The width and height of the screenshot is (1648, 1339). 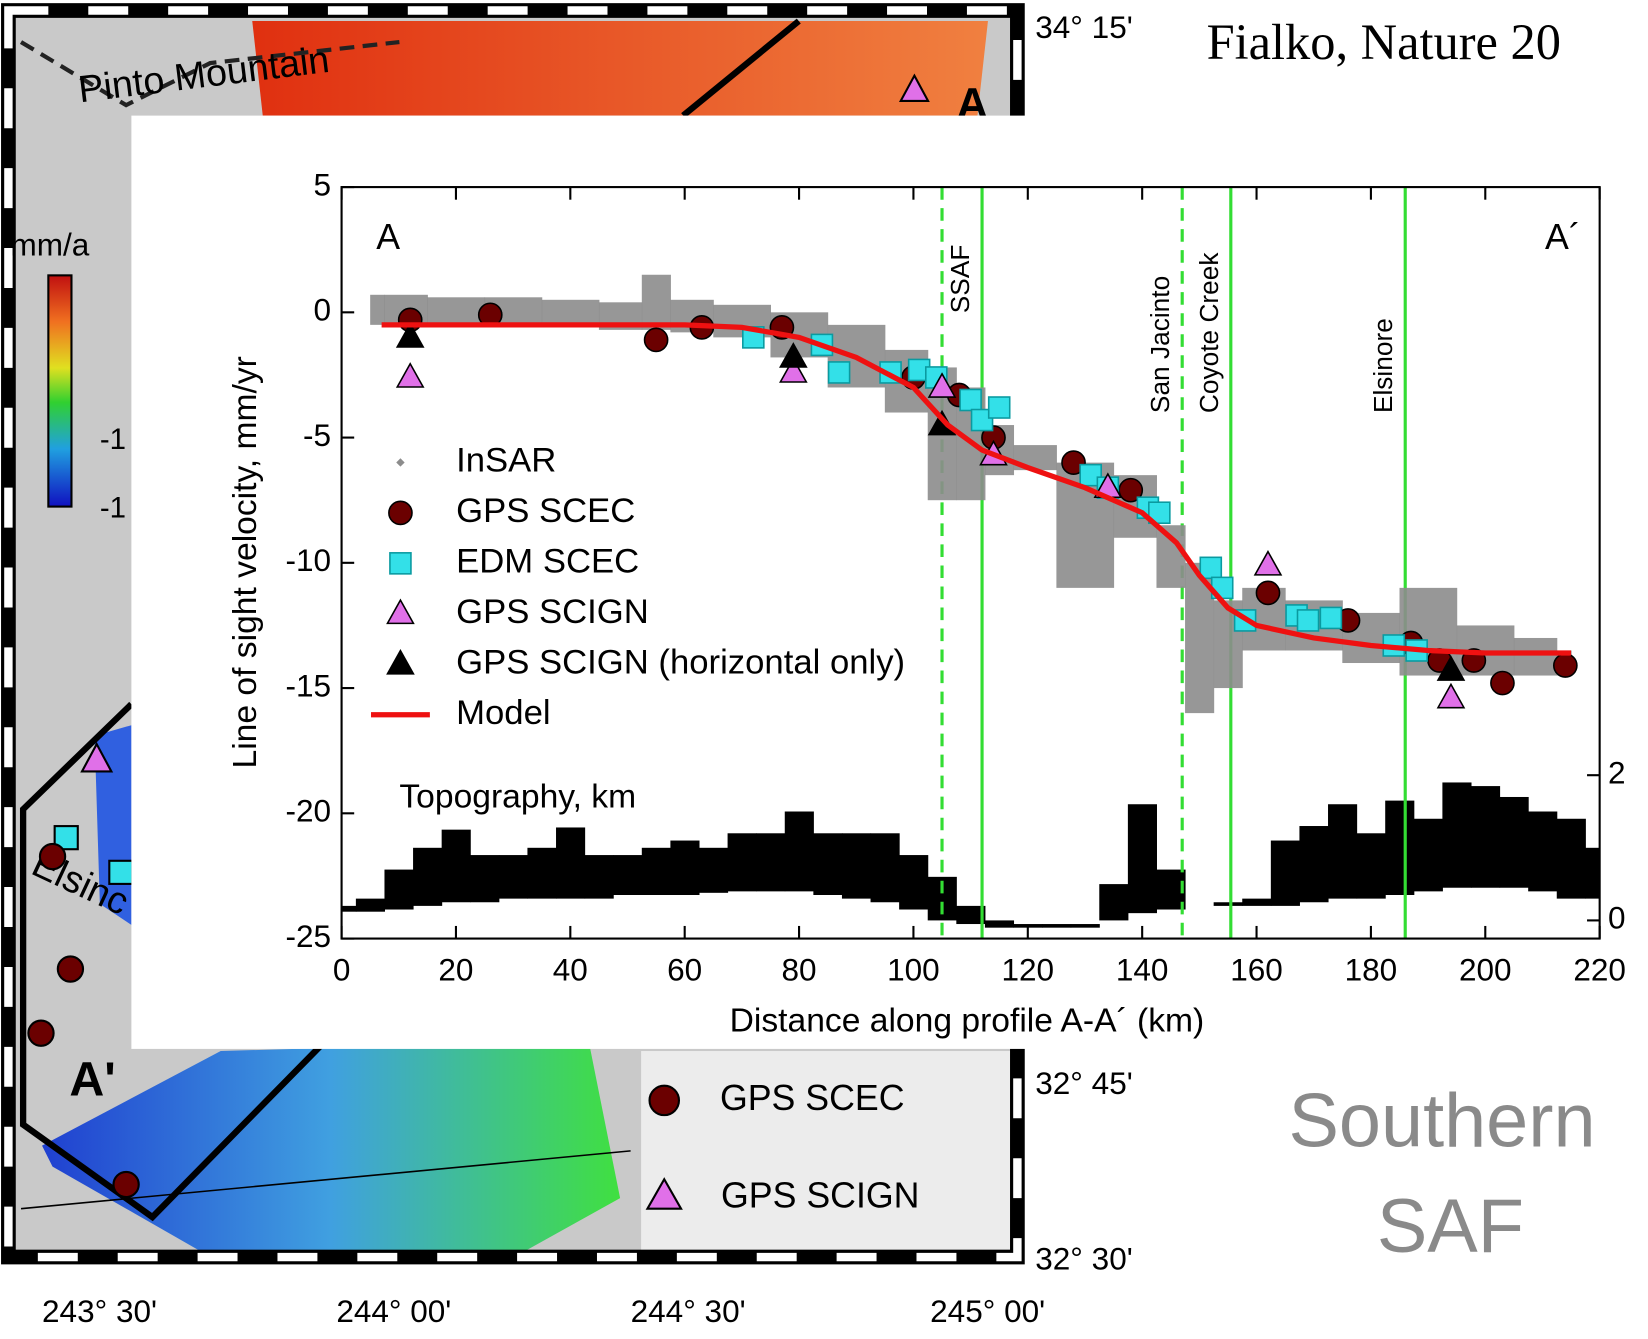 I want to click on fault-label: SSAF, so click(x=960, y=279).